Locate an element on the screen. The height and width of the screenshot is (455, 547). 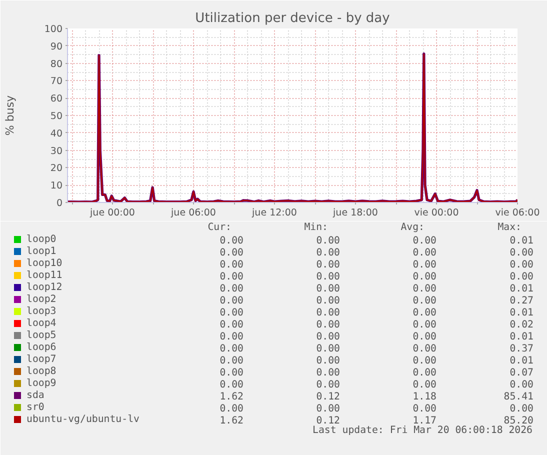
text: 0.02 is located at coordinates (522, 325).